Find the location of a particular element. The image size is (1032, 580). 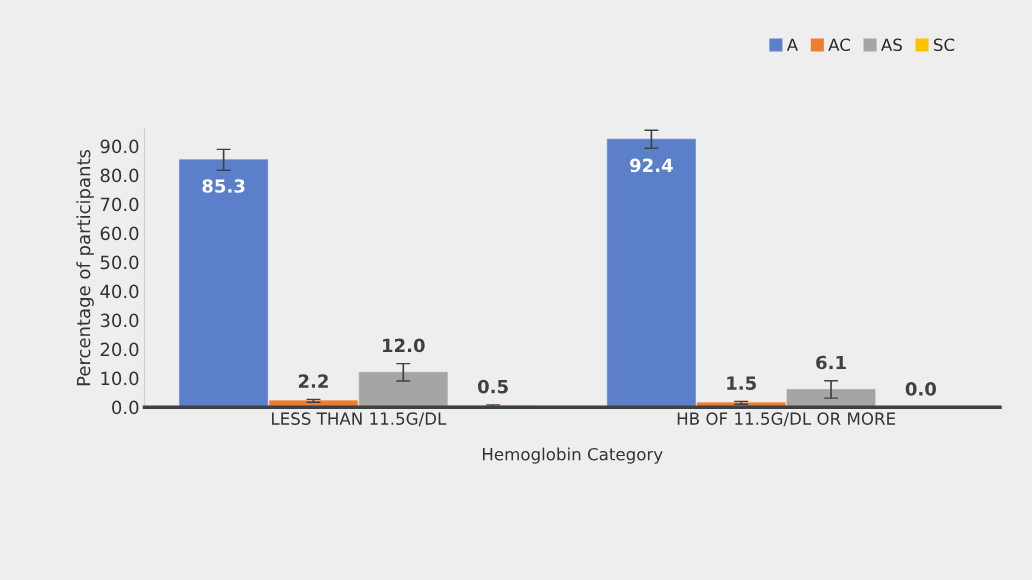

data-label: 6.1 is located at coordinates (831, 362).